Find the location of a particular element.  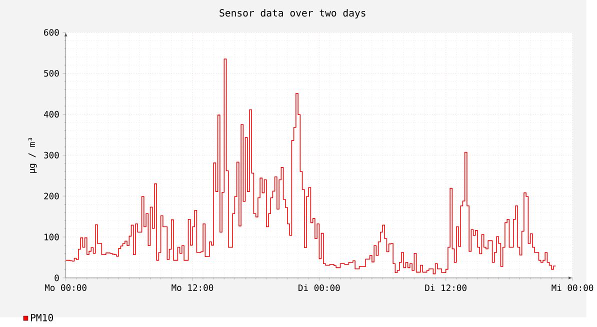

chart-title: Sensor data over two days is located at coordinates (293, 14).